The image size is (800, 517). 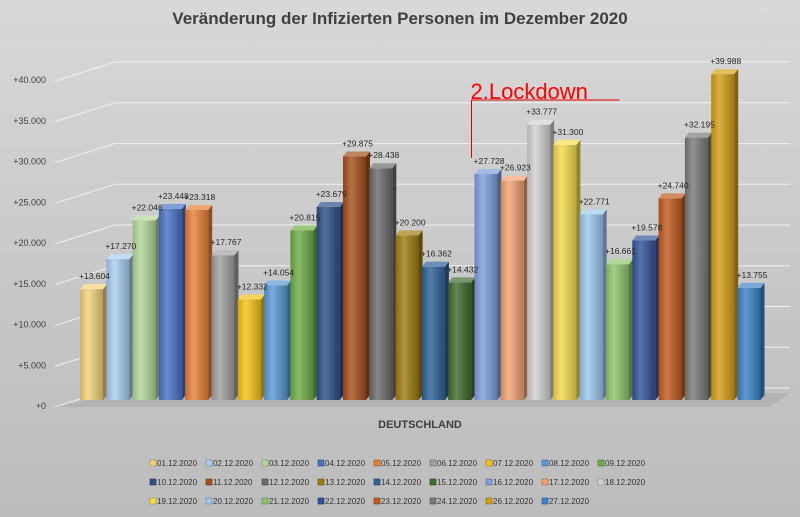 What do you see at coordinates (331, 194) in the screenshot?
I see `data-label: +23.679` at bounding box center [331, 194].